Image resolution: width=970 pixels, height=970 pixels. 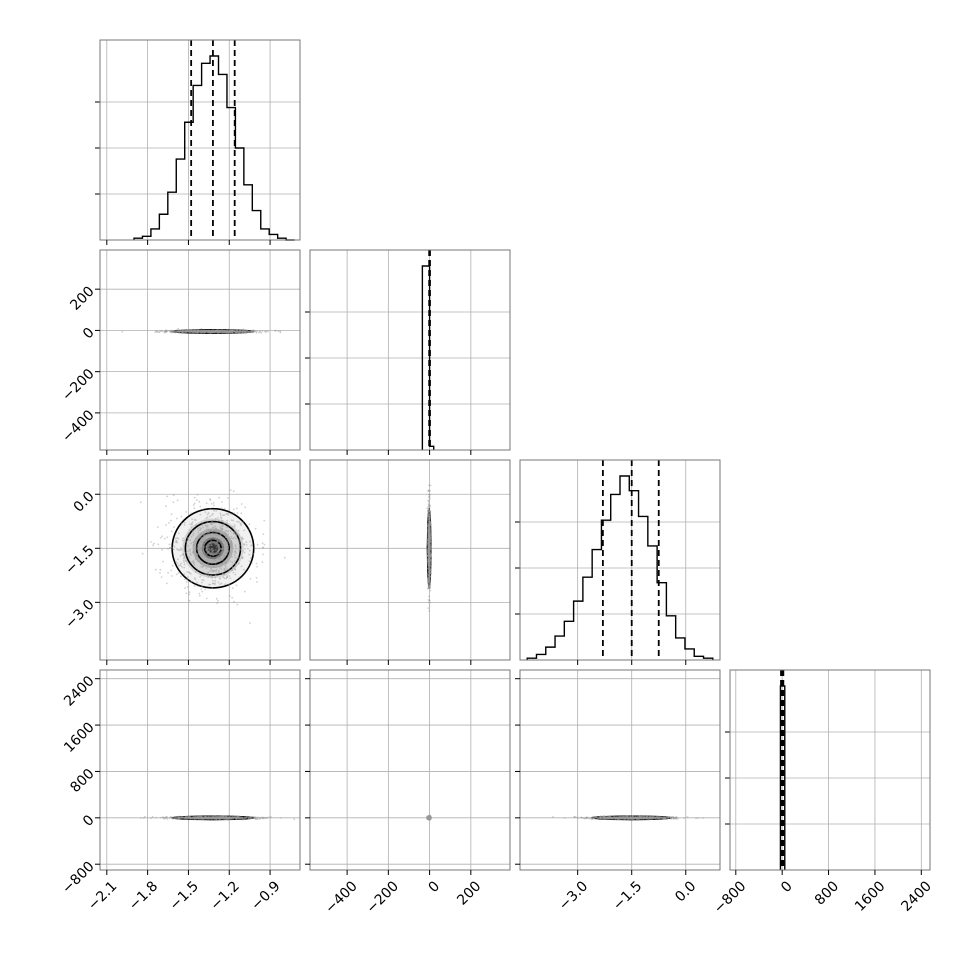 What do you see at coordinates (102, 895) in the screenshot?
I see `x-tick-label: −2.1` at bounding box center [102, 895].